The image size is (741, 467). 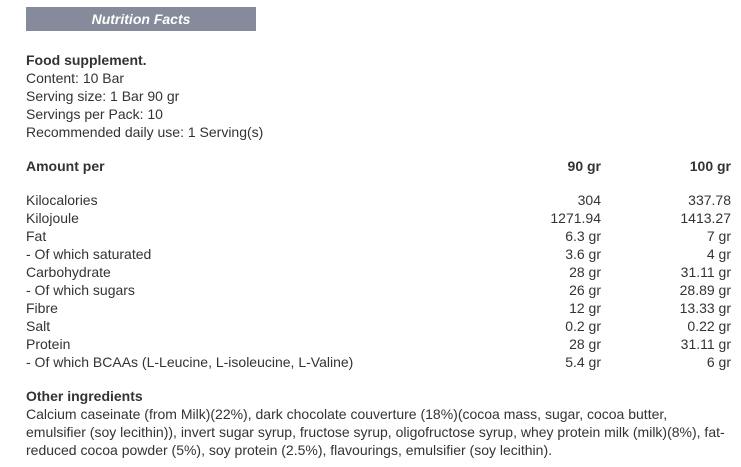 I want to click on value-100gr: 13.33 gr, so click(x=705, y=308).